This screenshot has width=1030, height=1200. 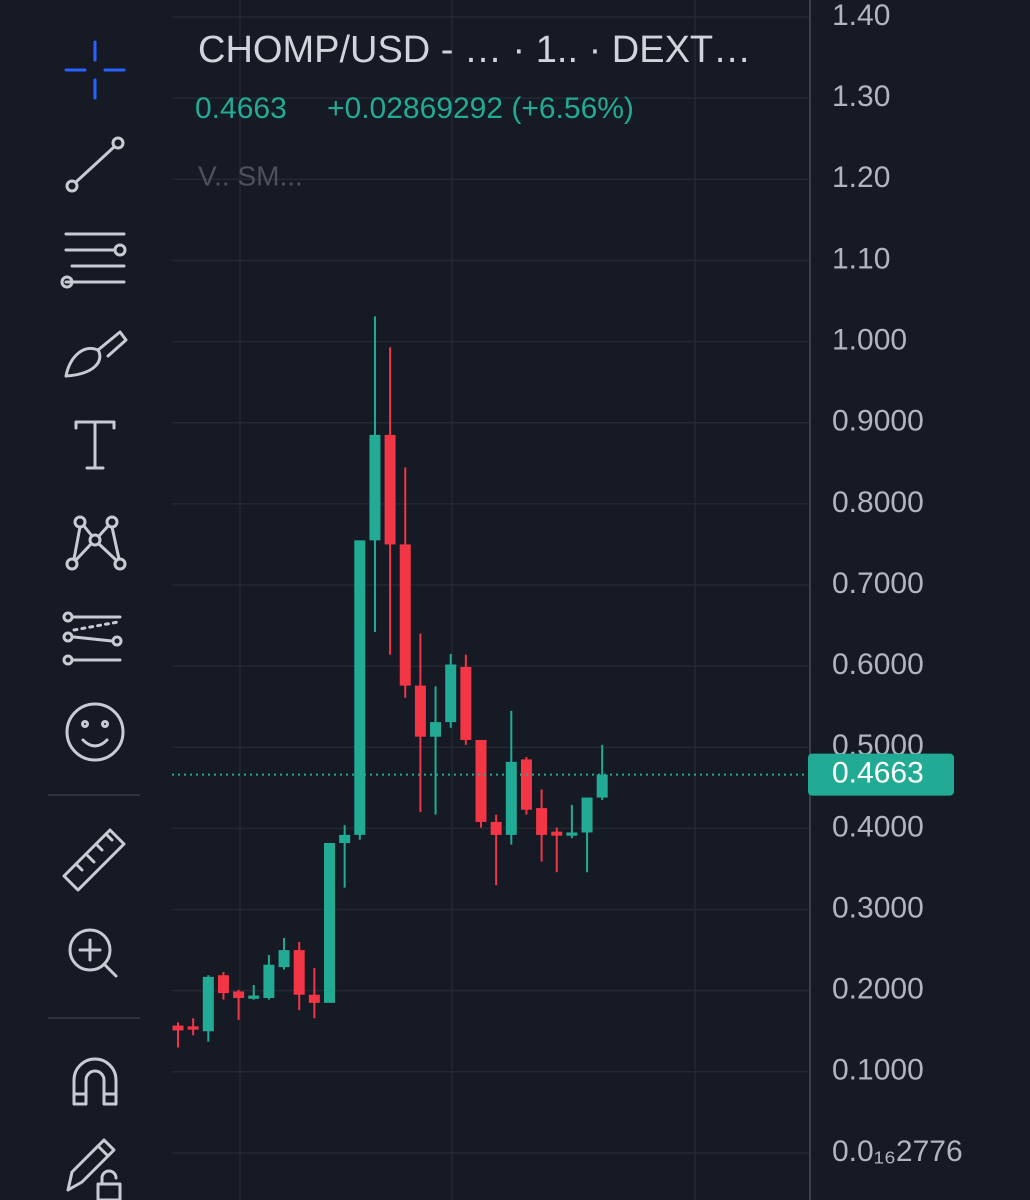 I want to click on y-tick-label: 0.2000, so click(x=878, y=989).